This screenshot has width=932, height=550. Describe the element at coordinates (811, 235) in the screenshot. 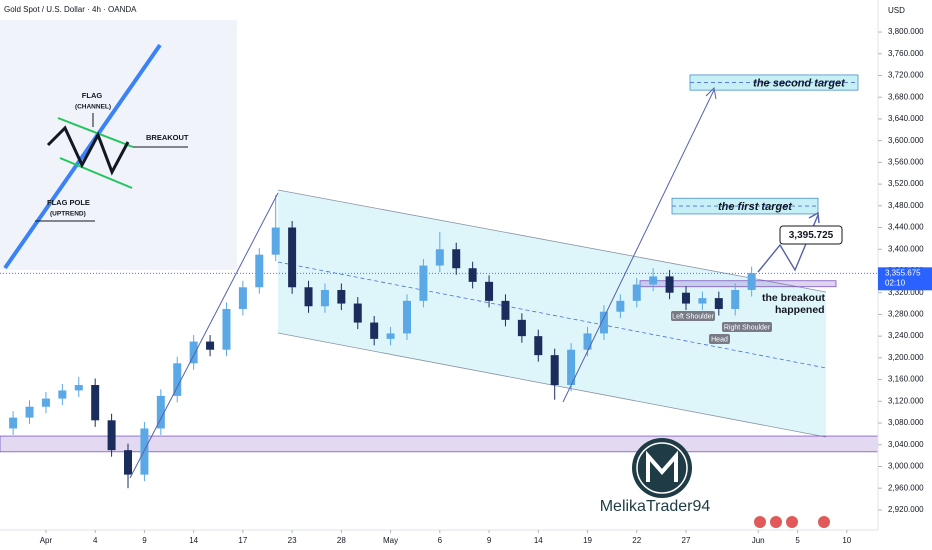

I see `callout-box` at that location.